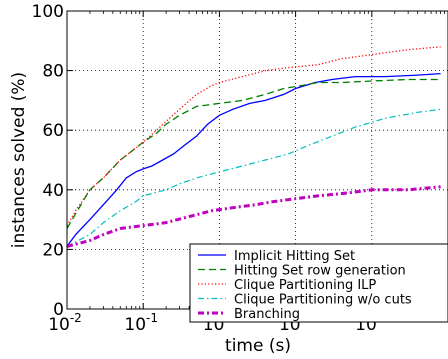 The image size is (448, 359). Describe the element at coordinates (53, 131) in the screenshot. I see `y-tick-label: 60` at that location.